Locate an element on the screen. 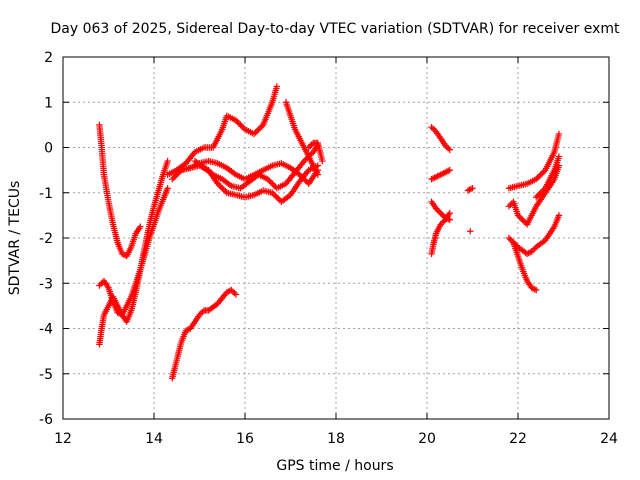 The width and height of the screenshot is (640, 480). x-tick-label: 16 is located at coordinates (245, 439).